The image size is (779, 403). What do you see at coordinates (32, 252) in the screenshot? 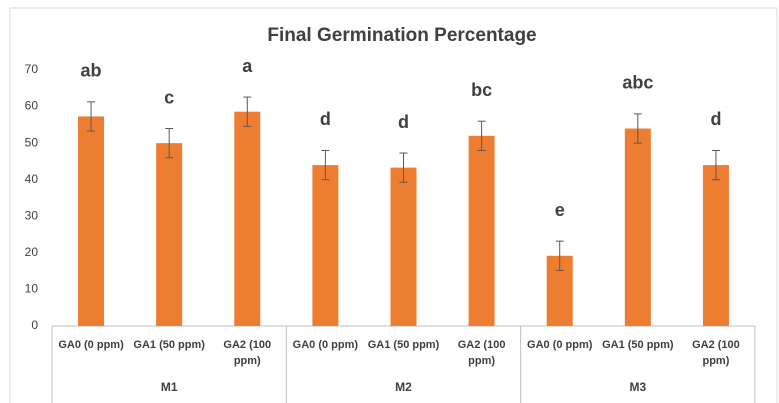
I see `y-tick-label: 20` at bounding box center [32, 252].